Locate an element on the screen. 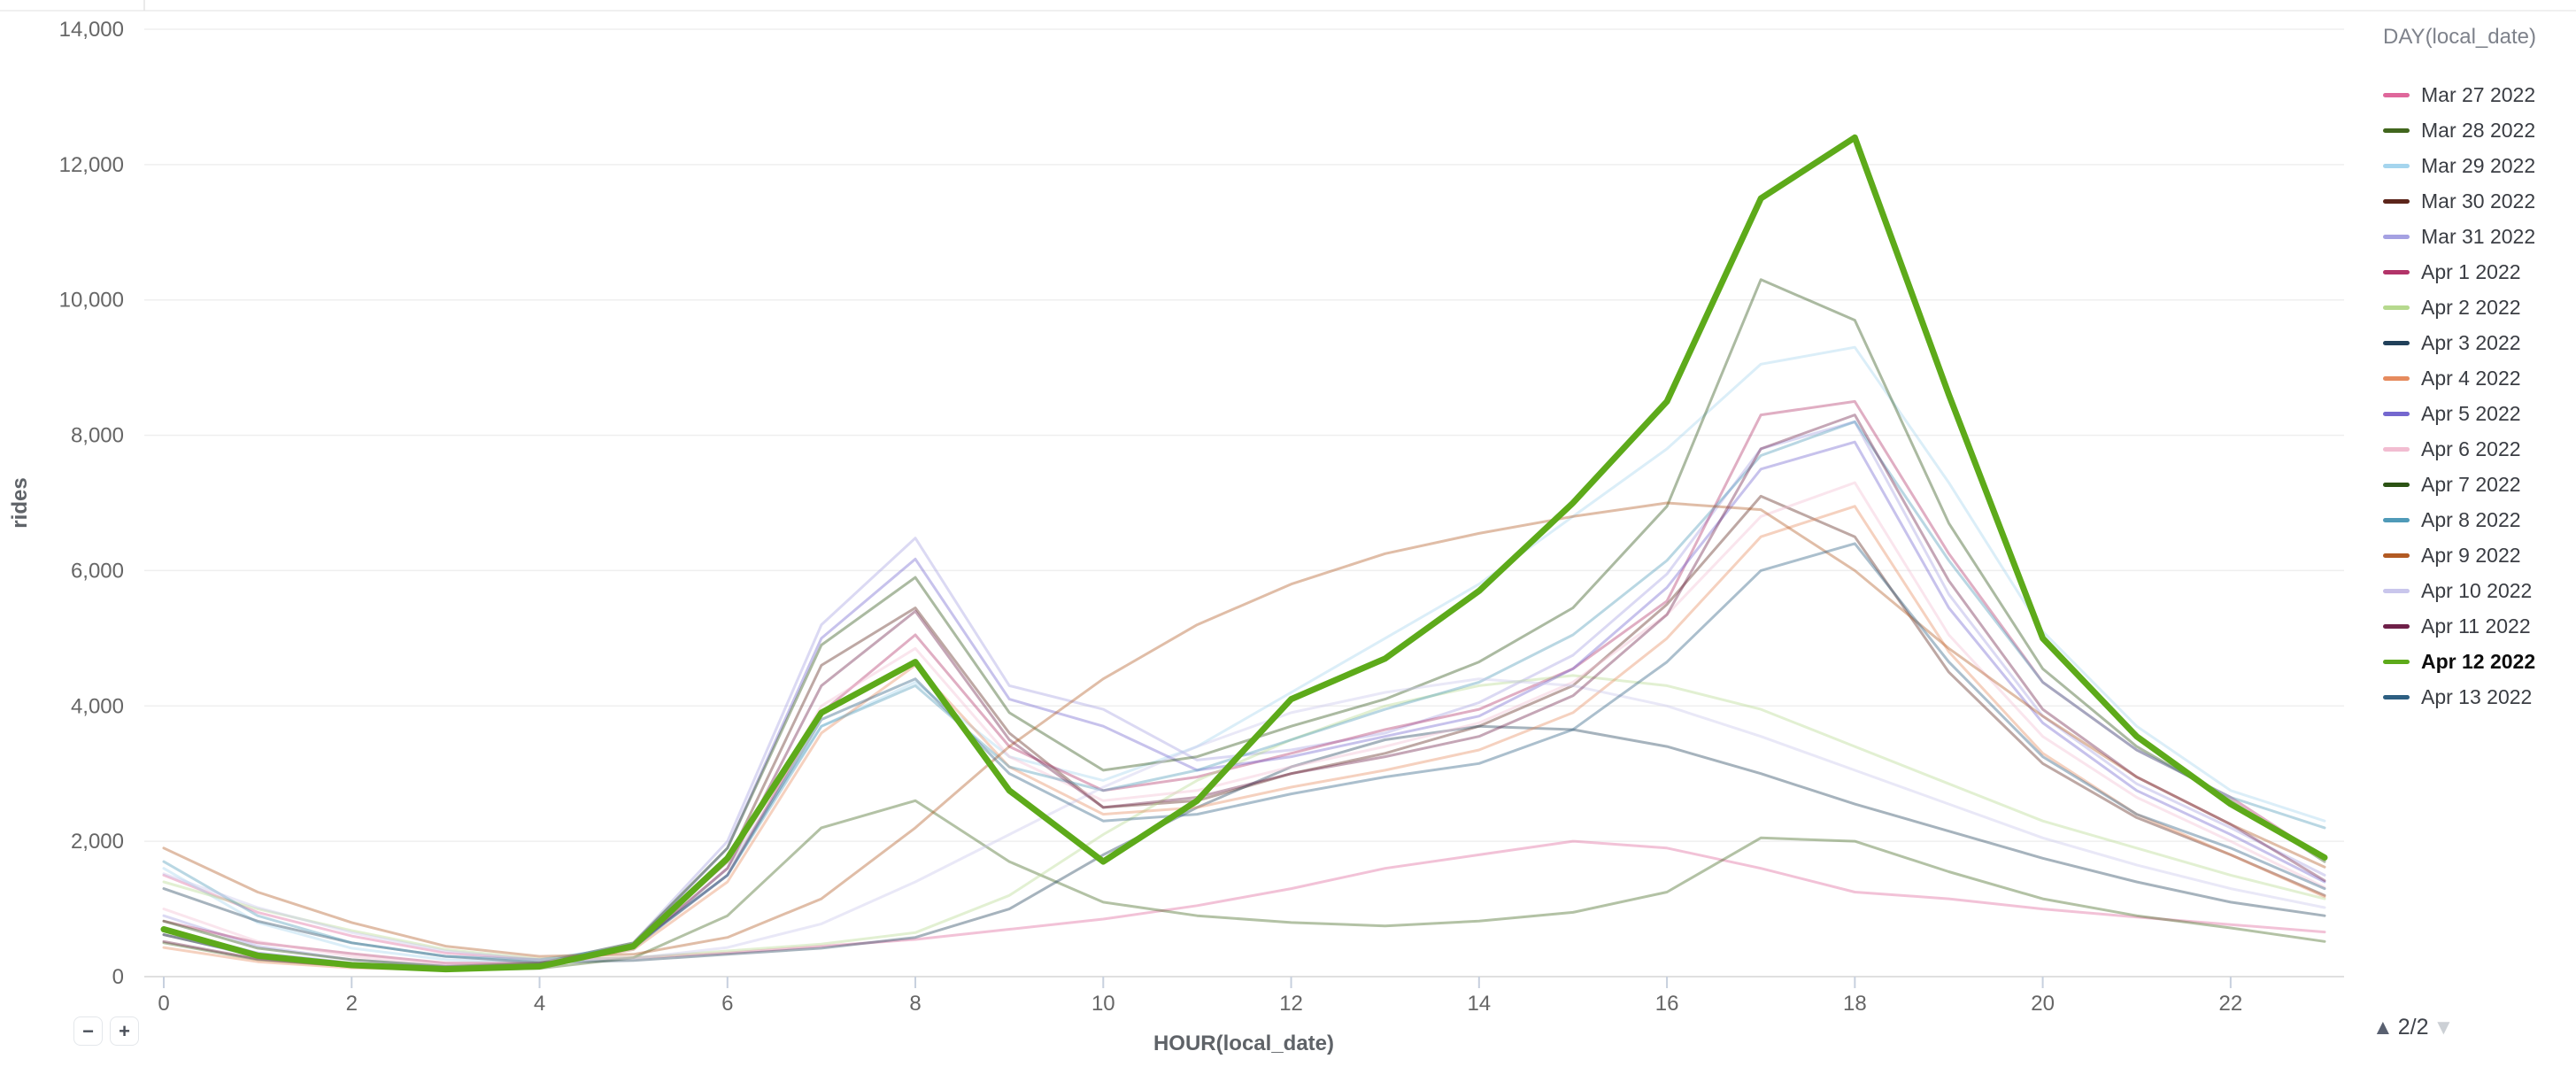 The width and height of the screenshot is (2576, 1082). legend-label: Apr 2 2022 is located at coordinates (2471, 307).